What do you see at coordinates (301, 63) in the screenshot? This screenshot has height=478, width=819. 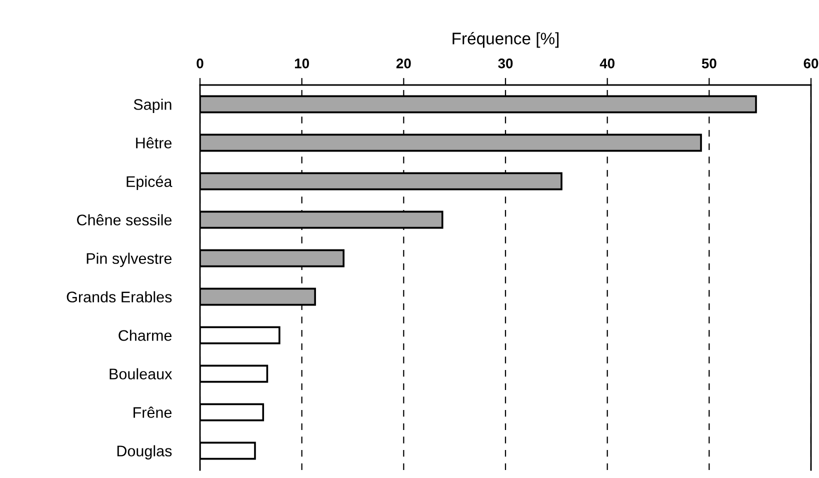 I see `x-tick-label: 10` at bounding box center [301, 63].